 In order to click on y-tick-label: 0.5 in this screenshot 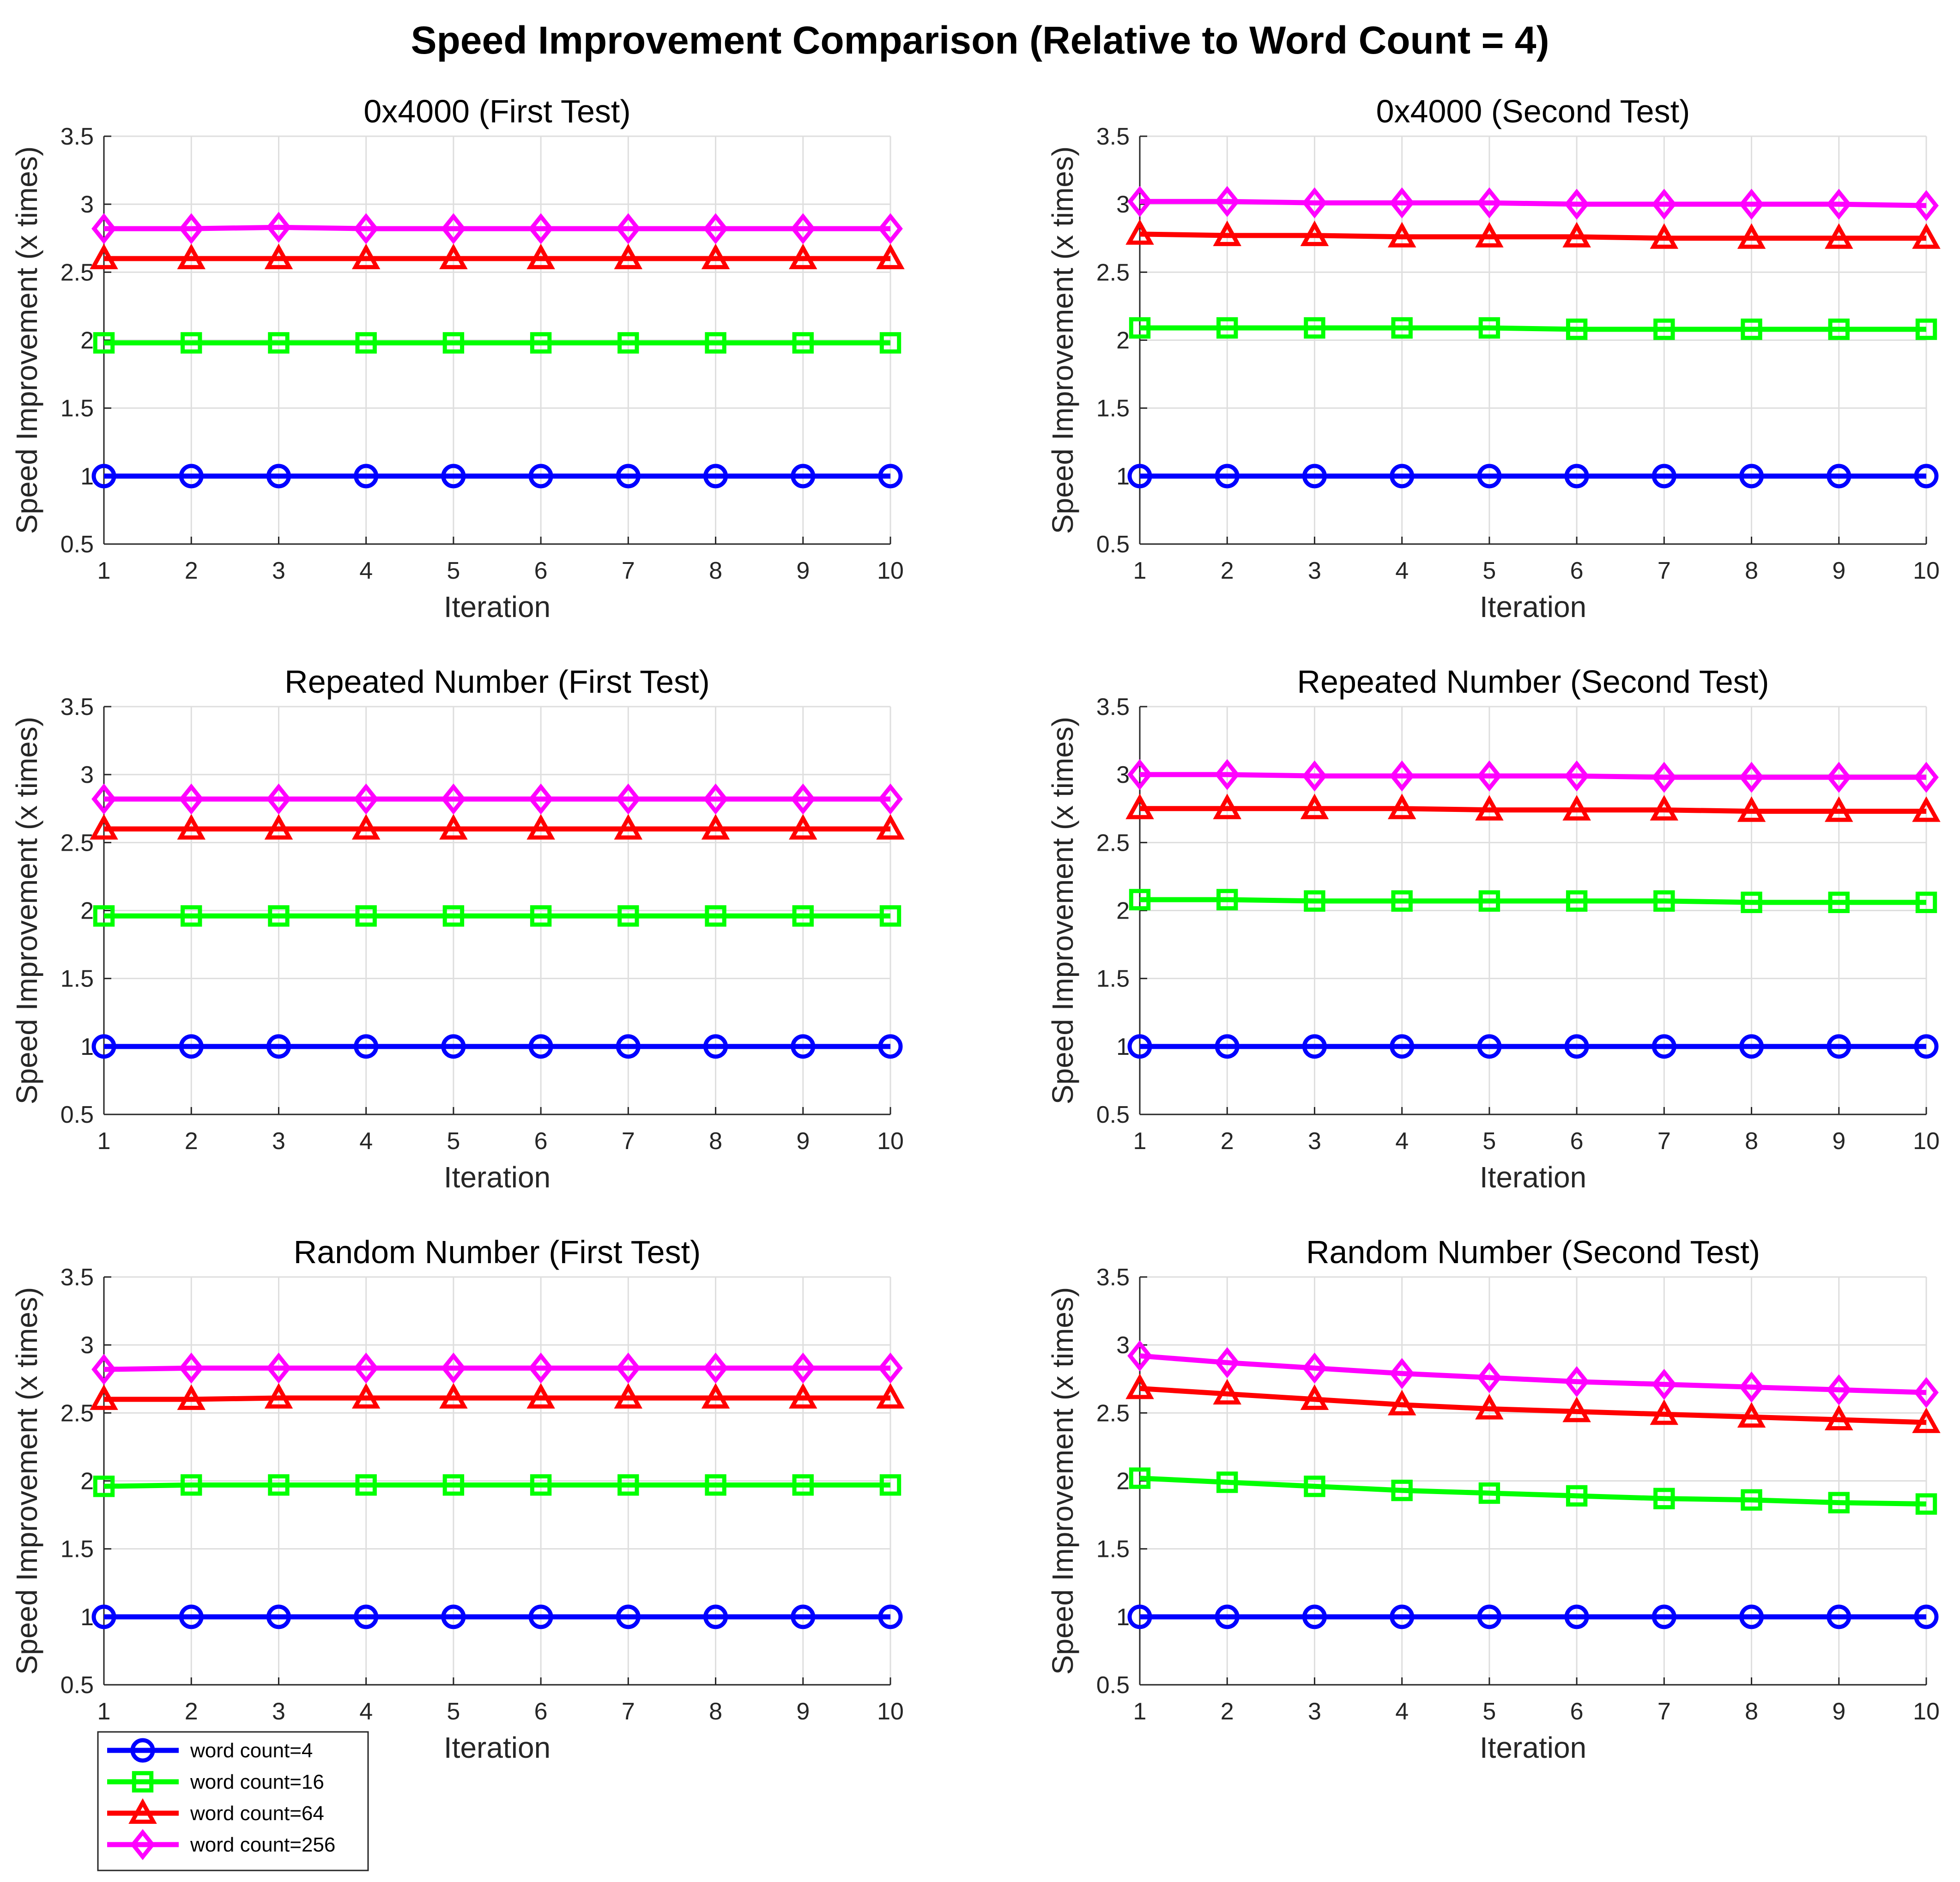, I will do `click(77, 1686)`.